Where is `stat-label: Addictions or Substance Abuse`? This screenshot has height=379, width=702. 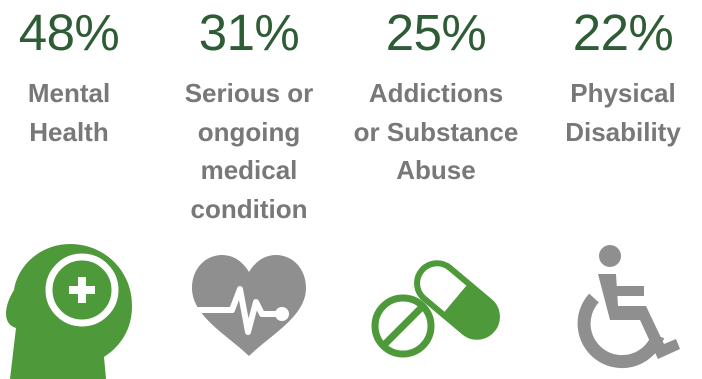 stat-label: Addictions or Substance Abuse is located at coordinates (436, 132).